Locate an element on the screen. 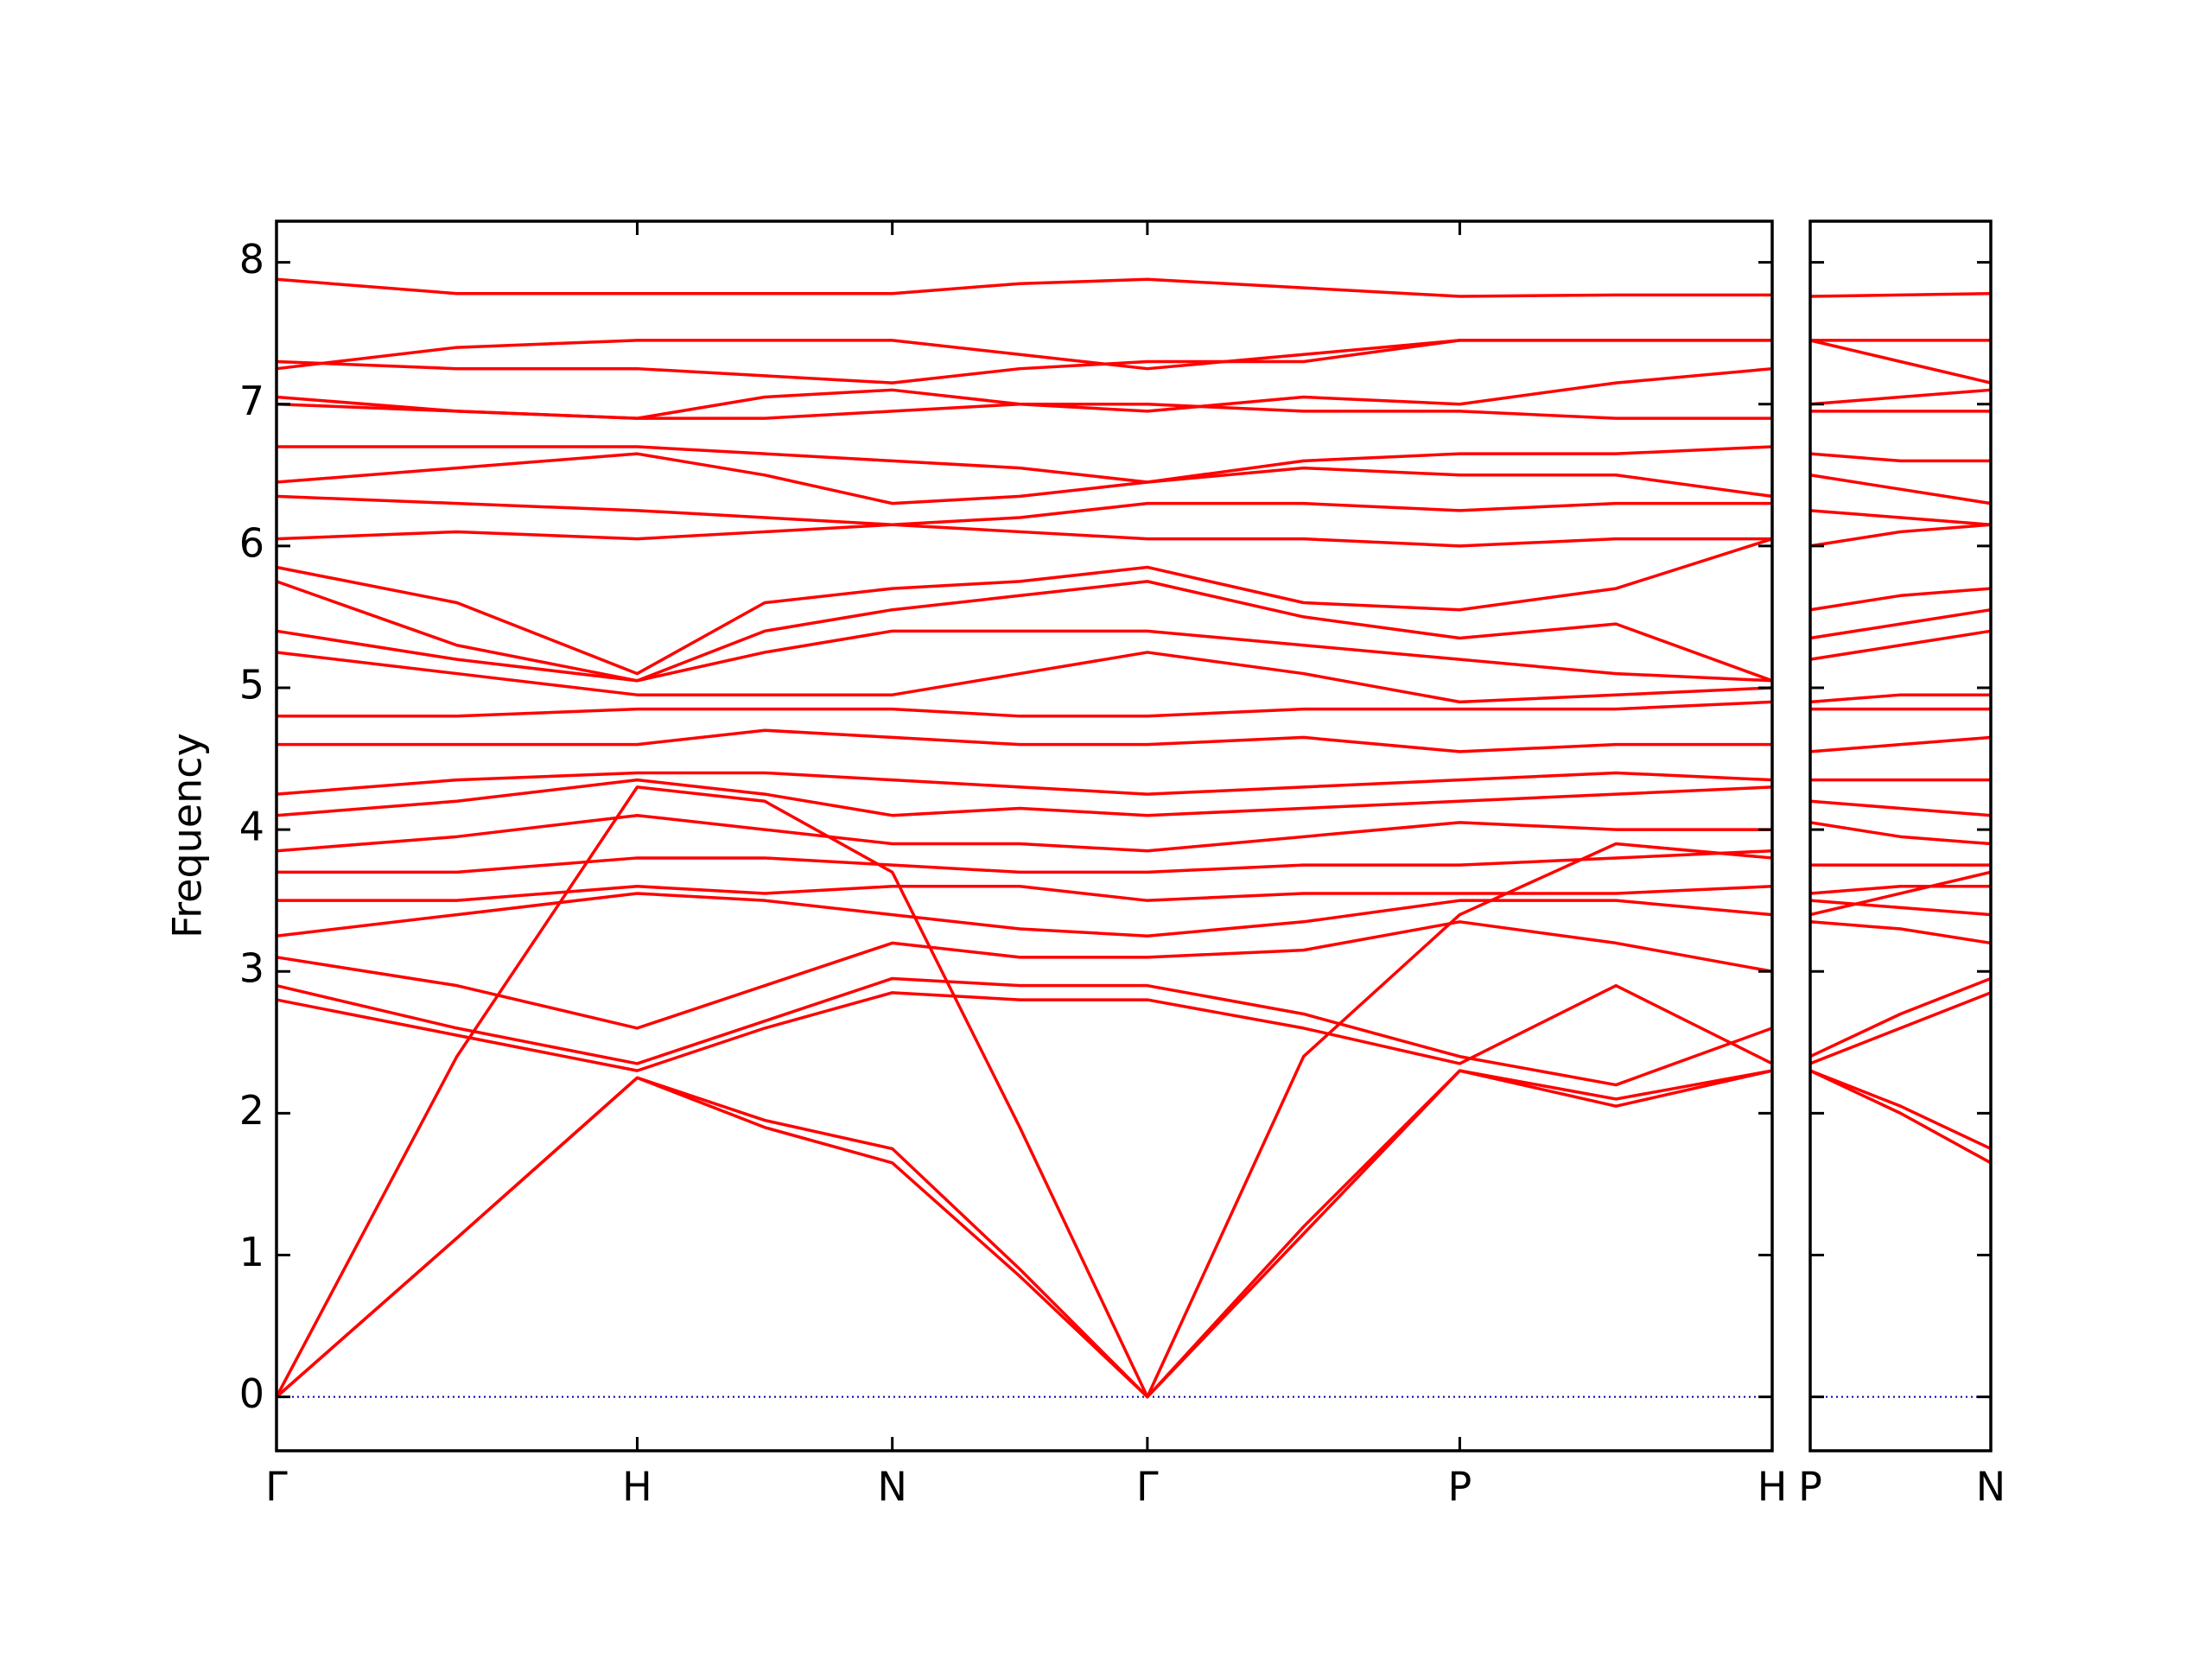  y-tick-label: 5 is located at coordinates (251, 684).